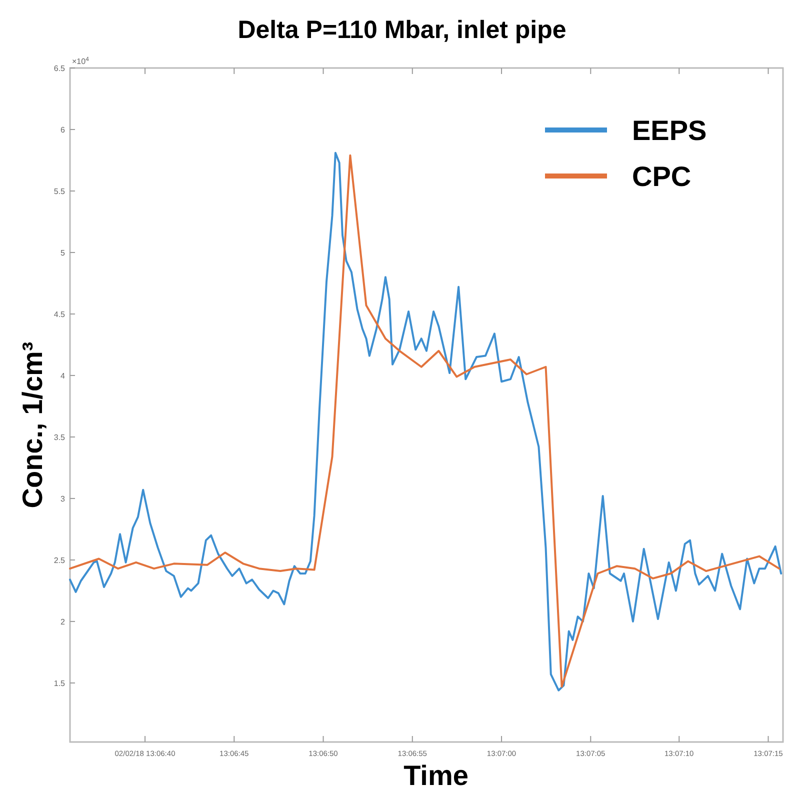  What do you see at coordinates (63, 253) in the screenshot?
I see `y-tick-label: 5` at bounding box center [63, 253].